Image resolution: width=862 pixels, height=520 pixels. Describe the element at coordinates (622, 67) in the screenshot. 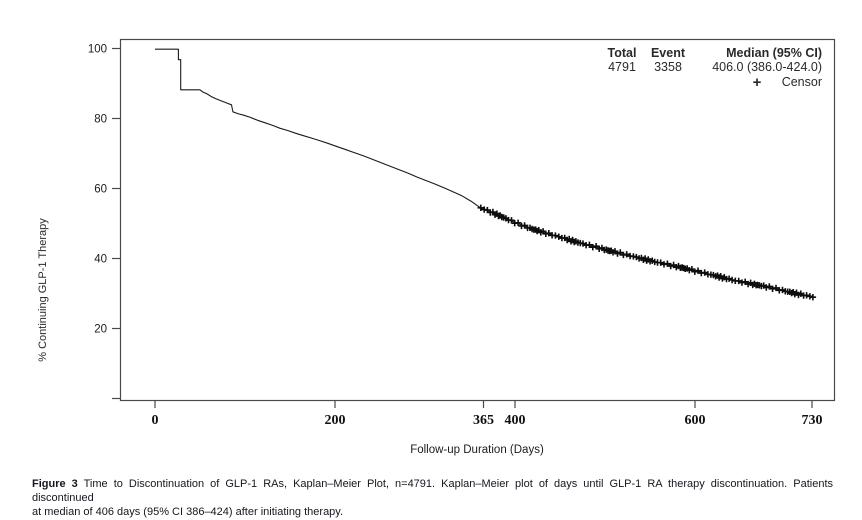

I see `legend-value-total: 4791` at that location.